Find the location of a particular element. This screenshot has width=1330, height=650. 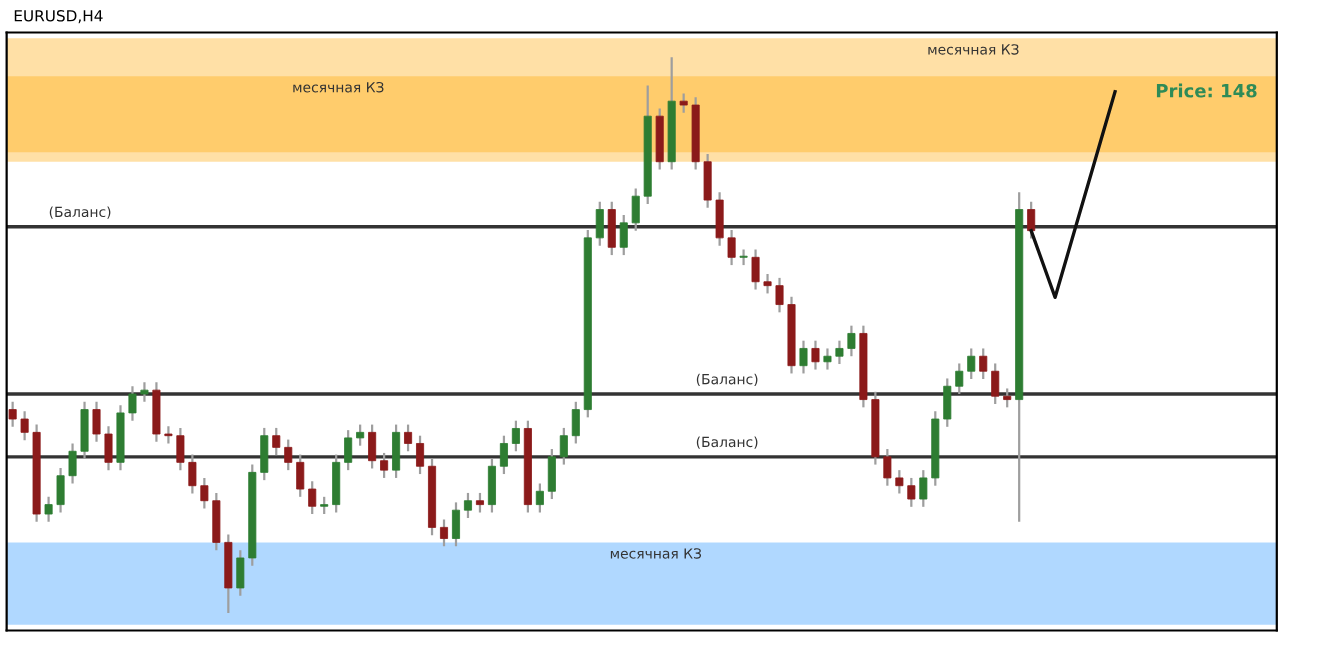

annotation: Price: 148 is located at coordinates (1206, 90).